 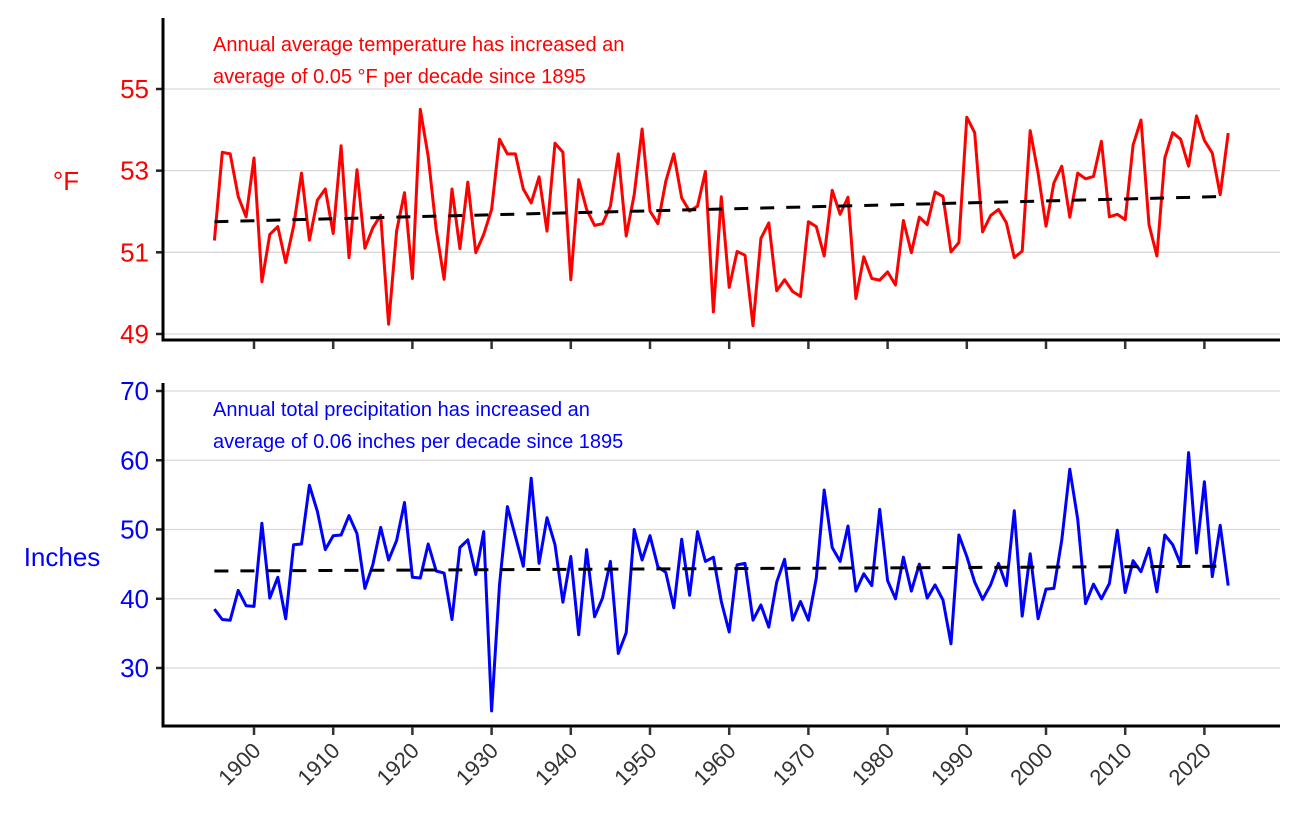 I want to click on y-tick-label: 40, so click(x=134, y=599).